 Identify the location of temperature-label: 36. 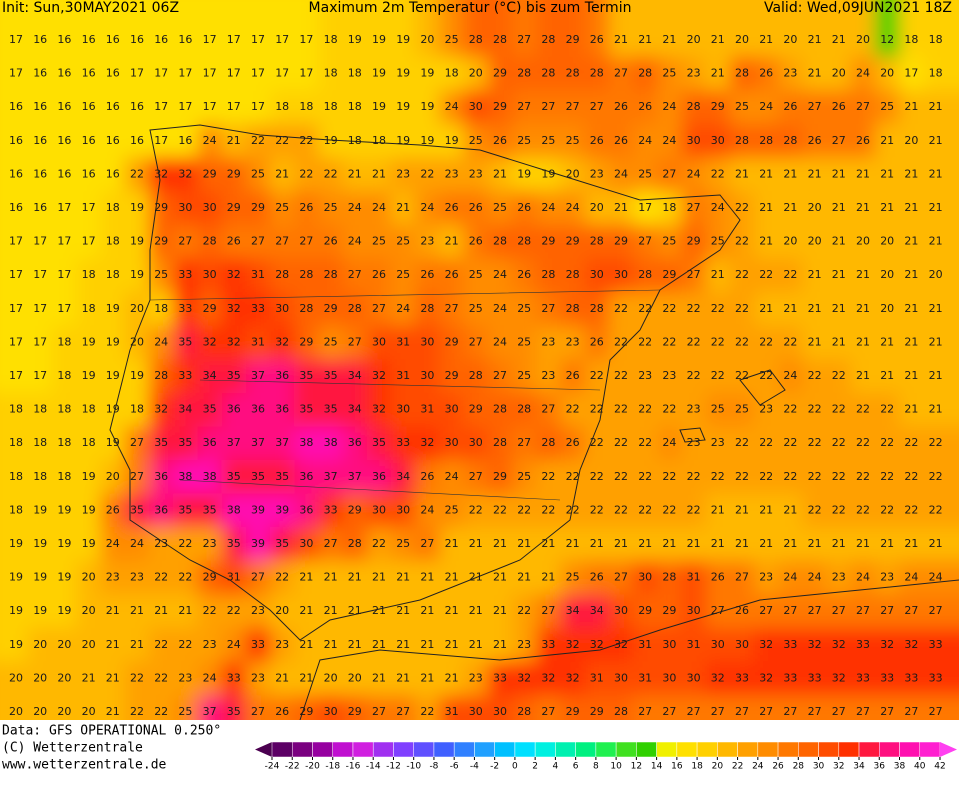
(210, 442).